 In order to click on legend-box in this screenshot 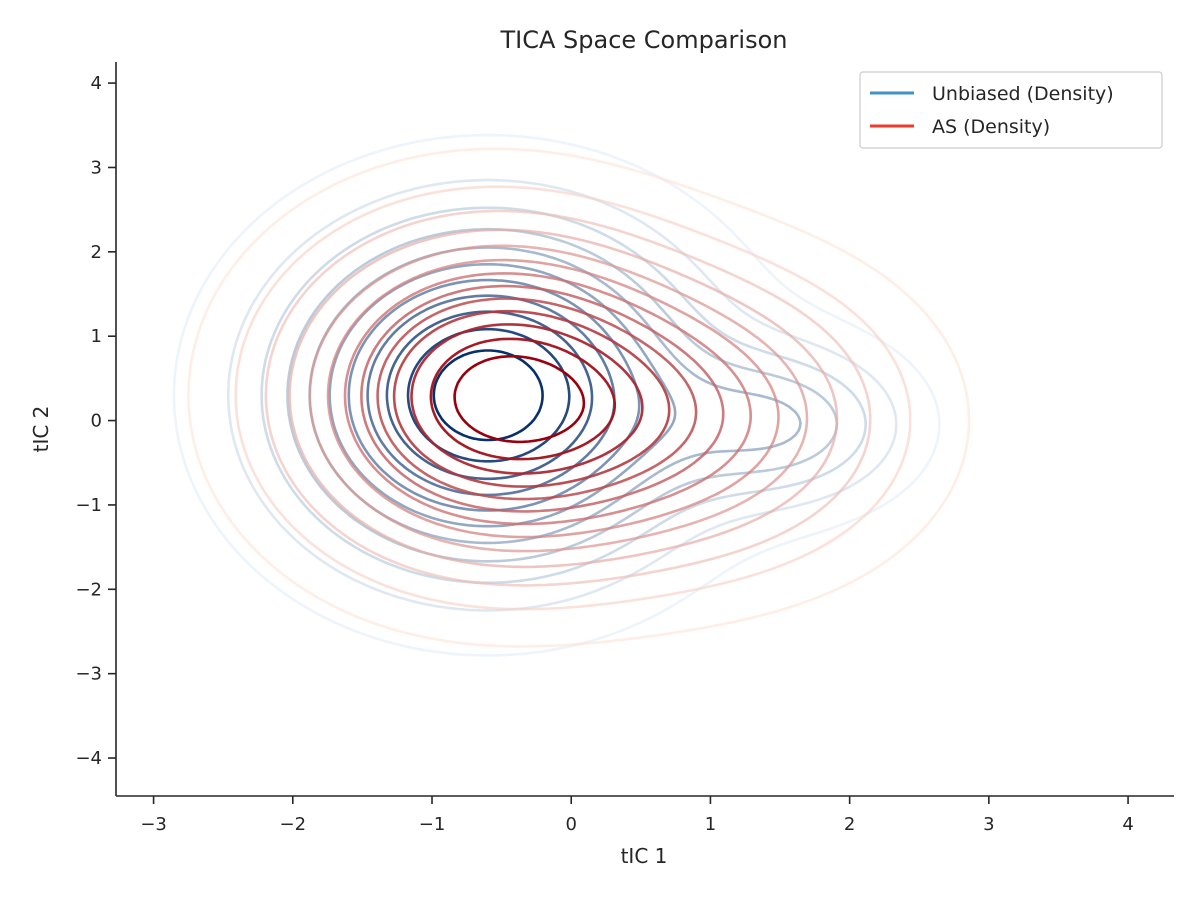, I will do `click(1011, 110)`.